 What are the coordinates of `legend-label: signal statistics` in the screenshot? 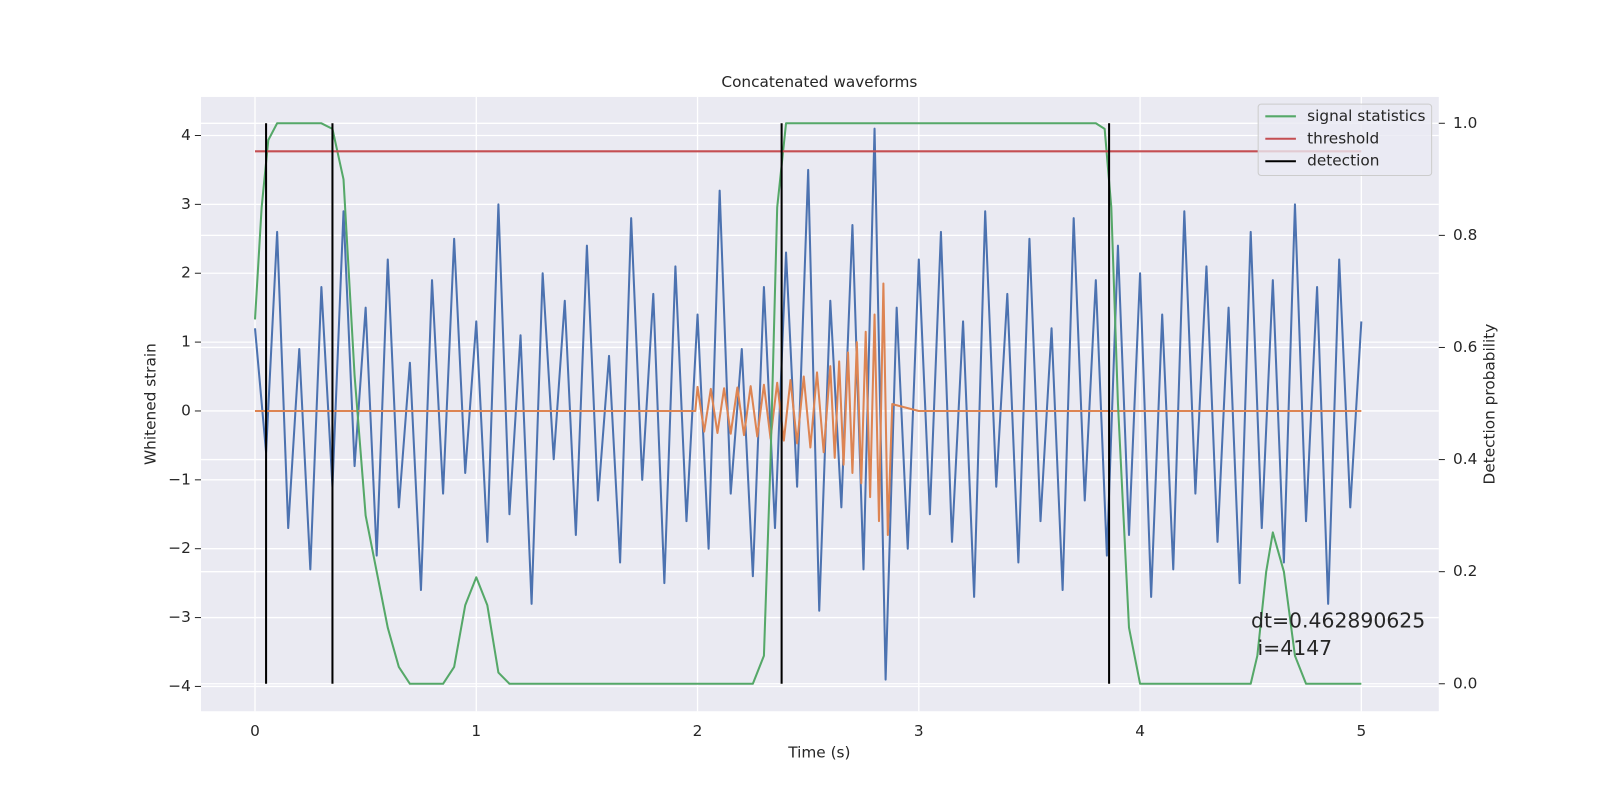 It's located at (1366, 116).